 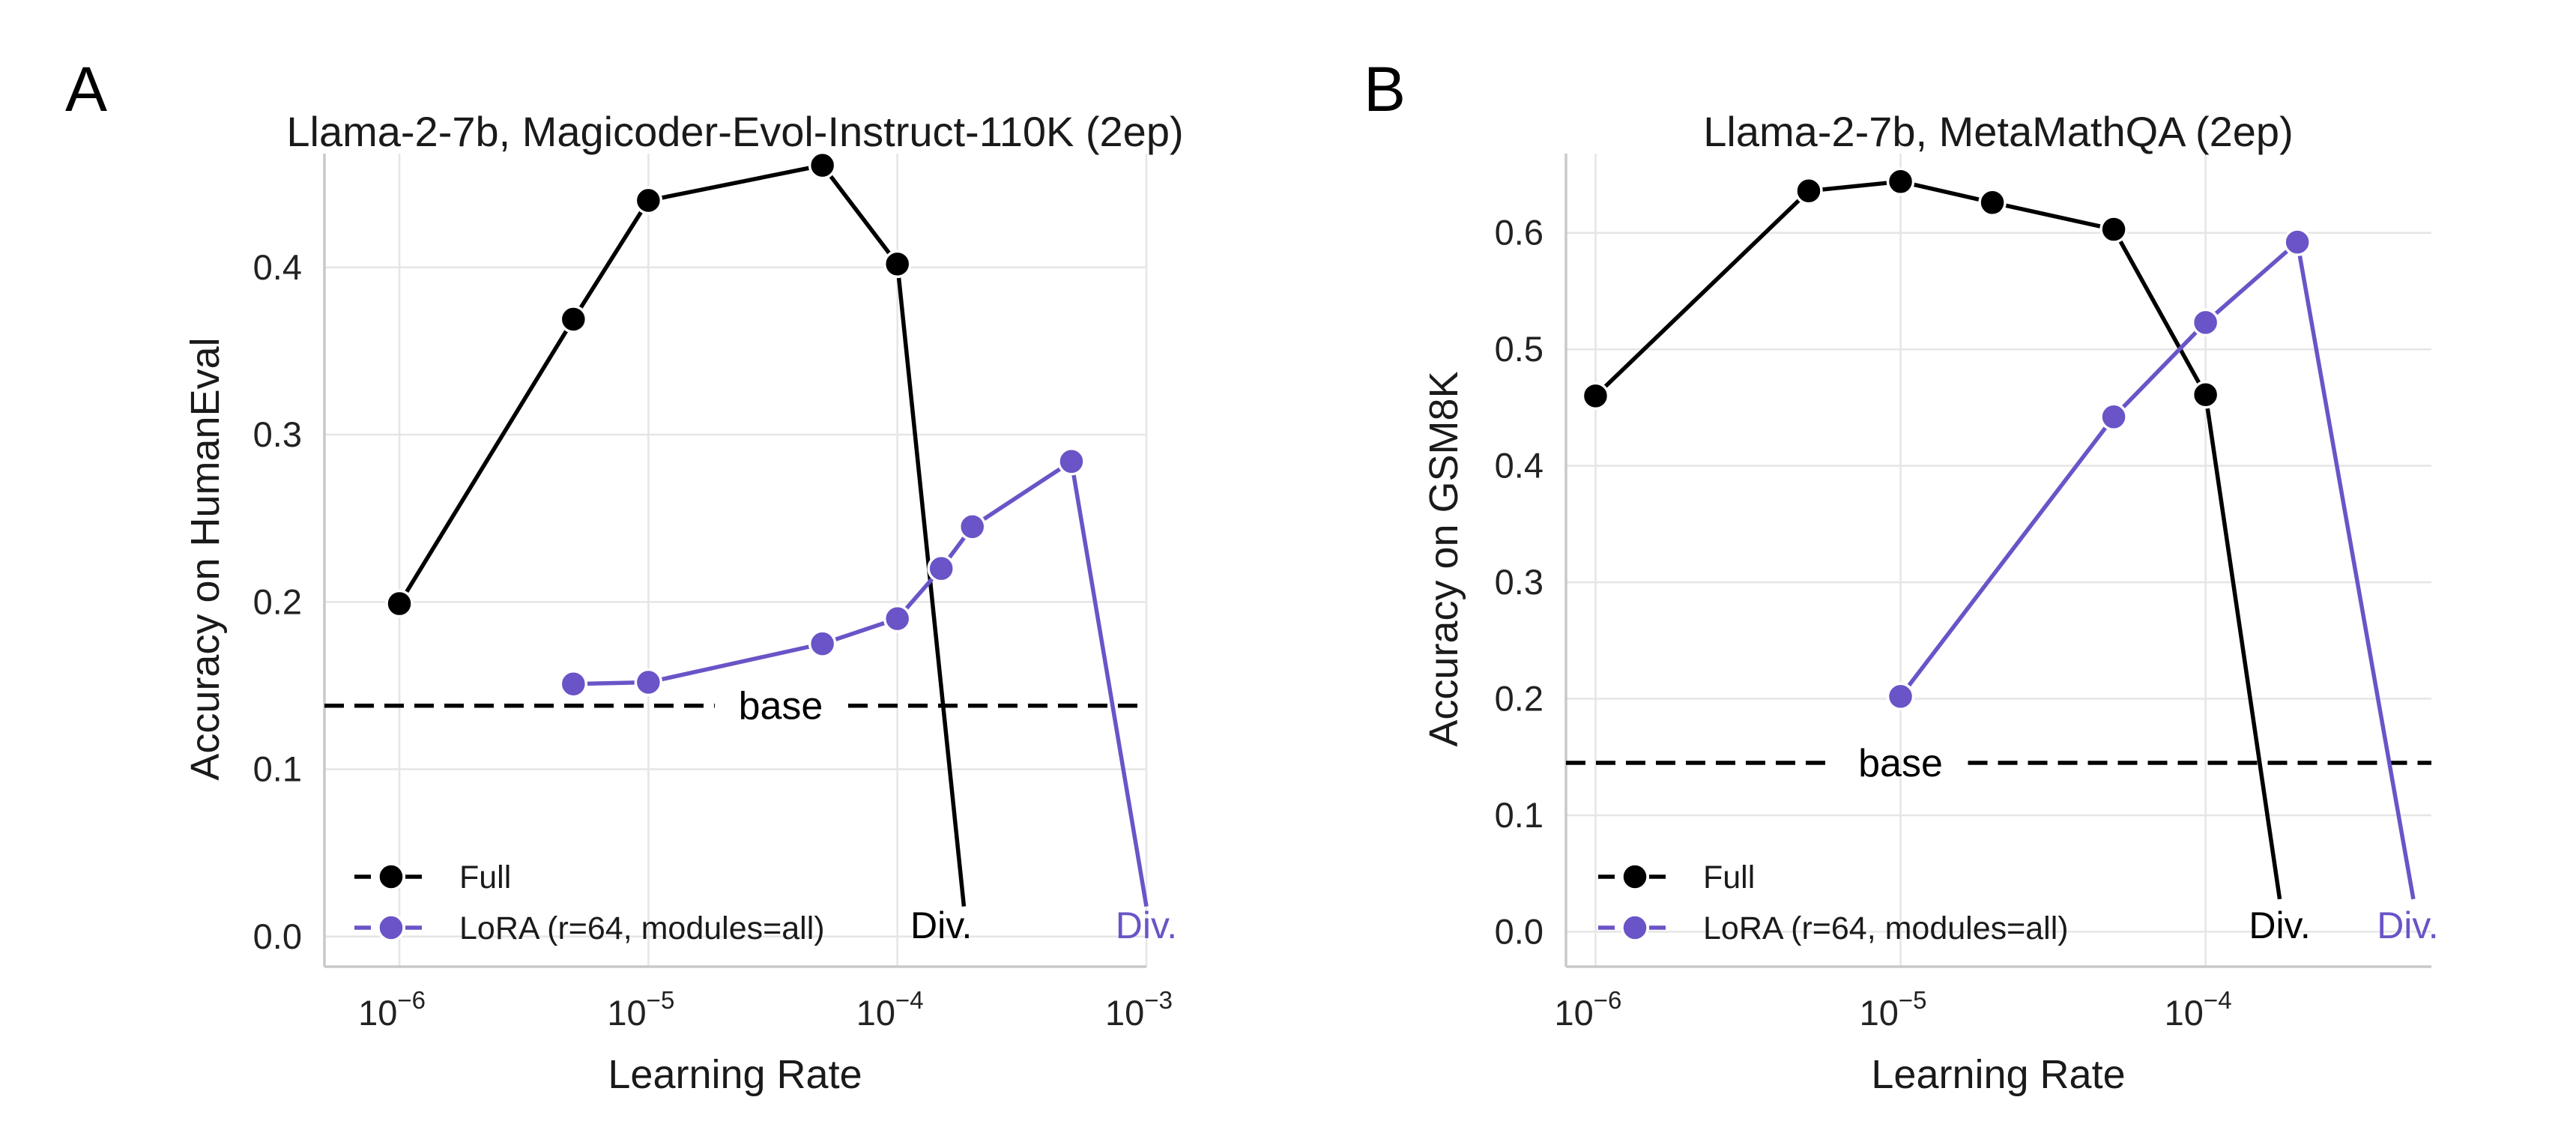 I want to click on y-axis-label: Accuracy on GSM8K, so click(x=1443, y=558).